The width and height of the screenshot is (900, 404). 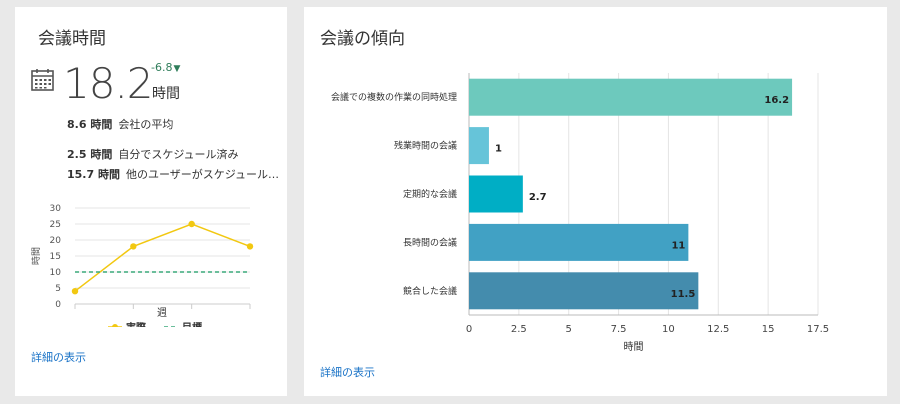 I want to click on bar-value-label: 11, so click(x=678, y=245).